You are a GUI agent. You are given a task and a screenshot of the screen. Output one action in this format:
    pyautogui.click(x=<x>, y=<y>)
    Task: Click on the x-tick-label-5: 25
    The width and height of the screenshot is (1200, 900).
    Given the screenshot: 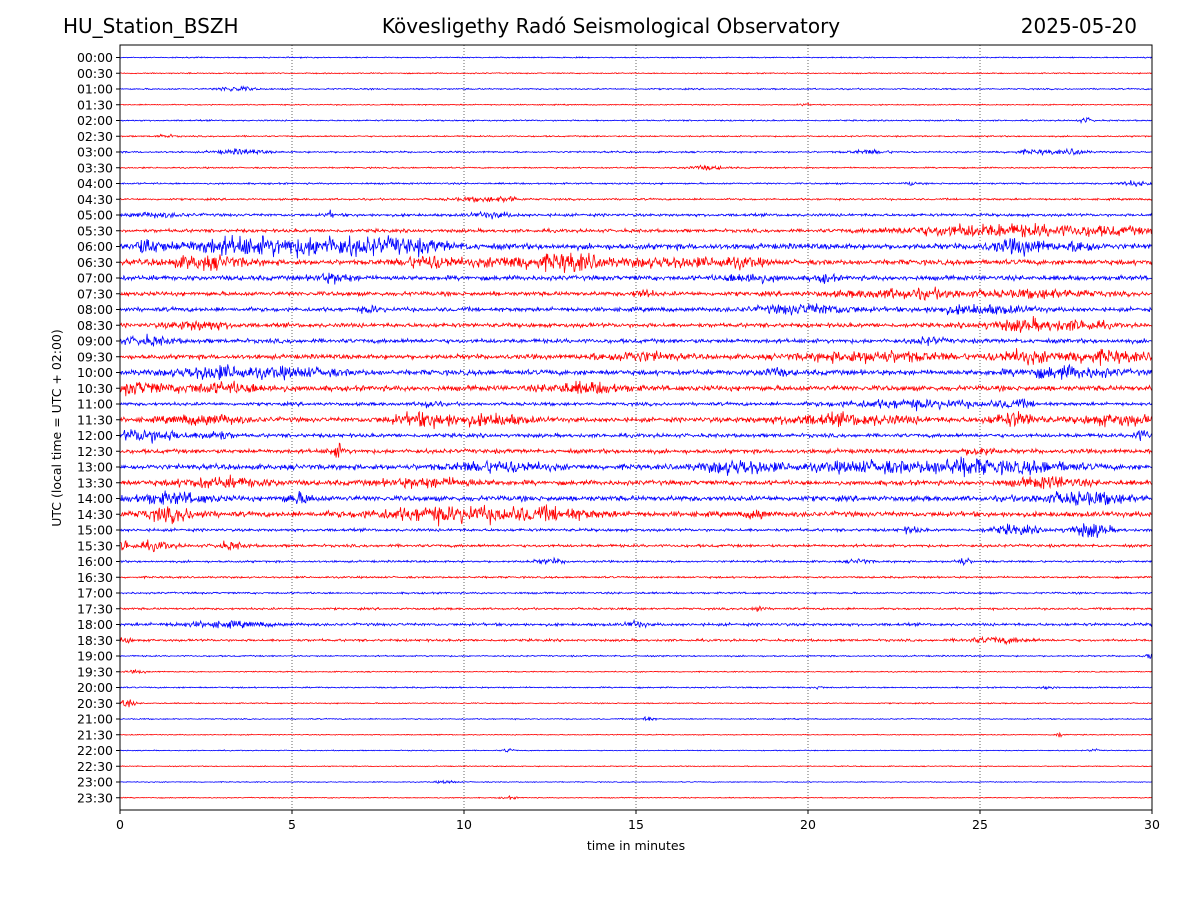 What is the action you would take?
    pyautogui.click(x=980, y=824)
    